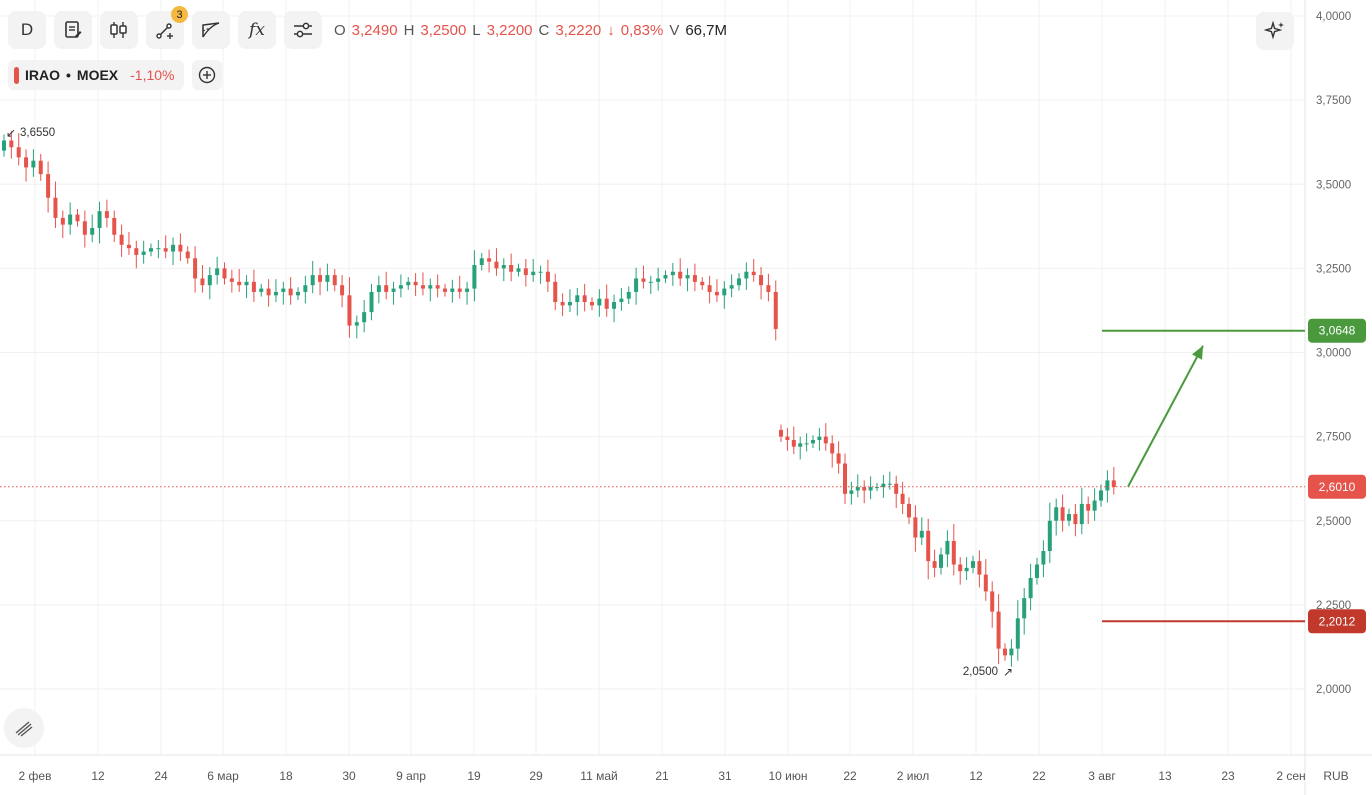 This screenshot has height=795, width=1372. Describe the element at coordinates (1290, 776) in the screenshot. I see `x-tick-label: 2 сен` at that location.